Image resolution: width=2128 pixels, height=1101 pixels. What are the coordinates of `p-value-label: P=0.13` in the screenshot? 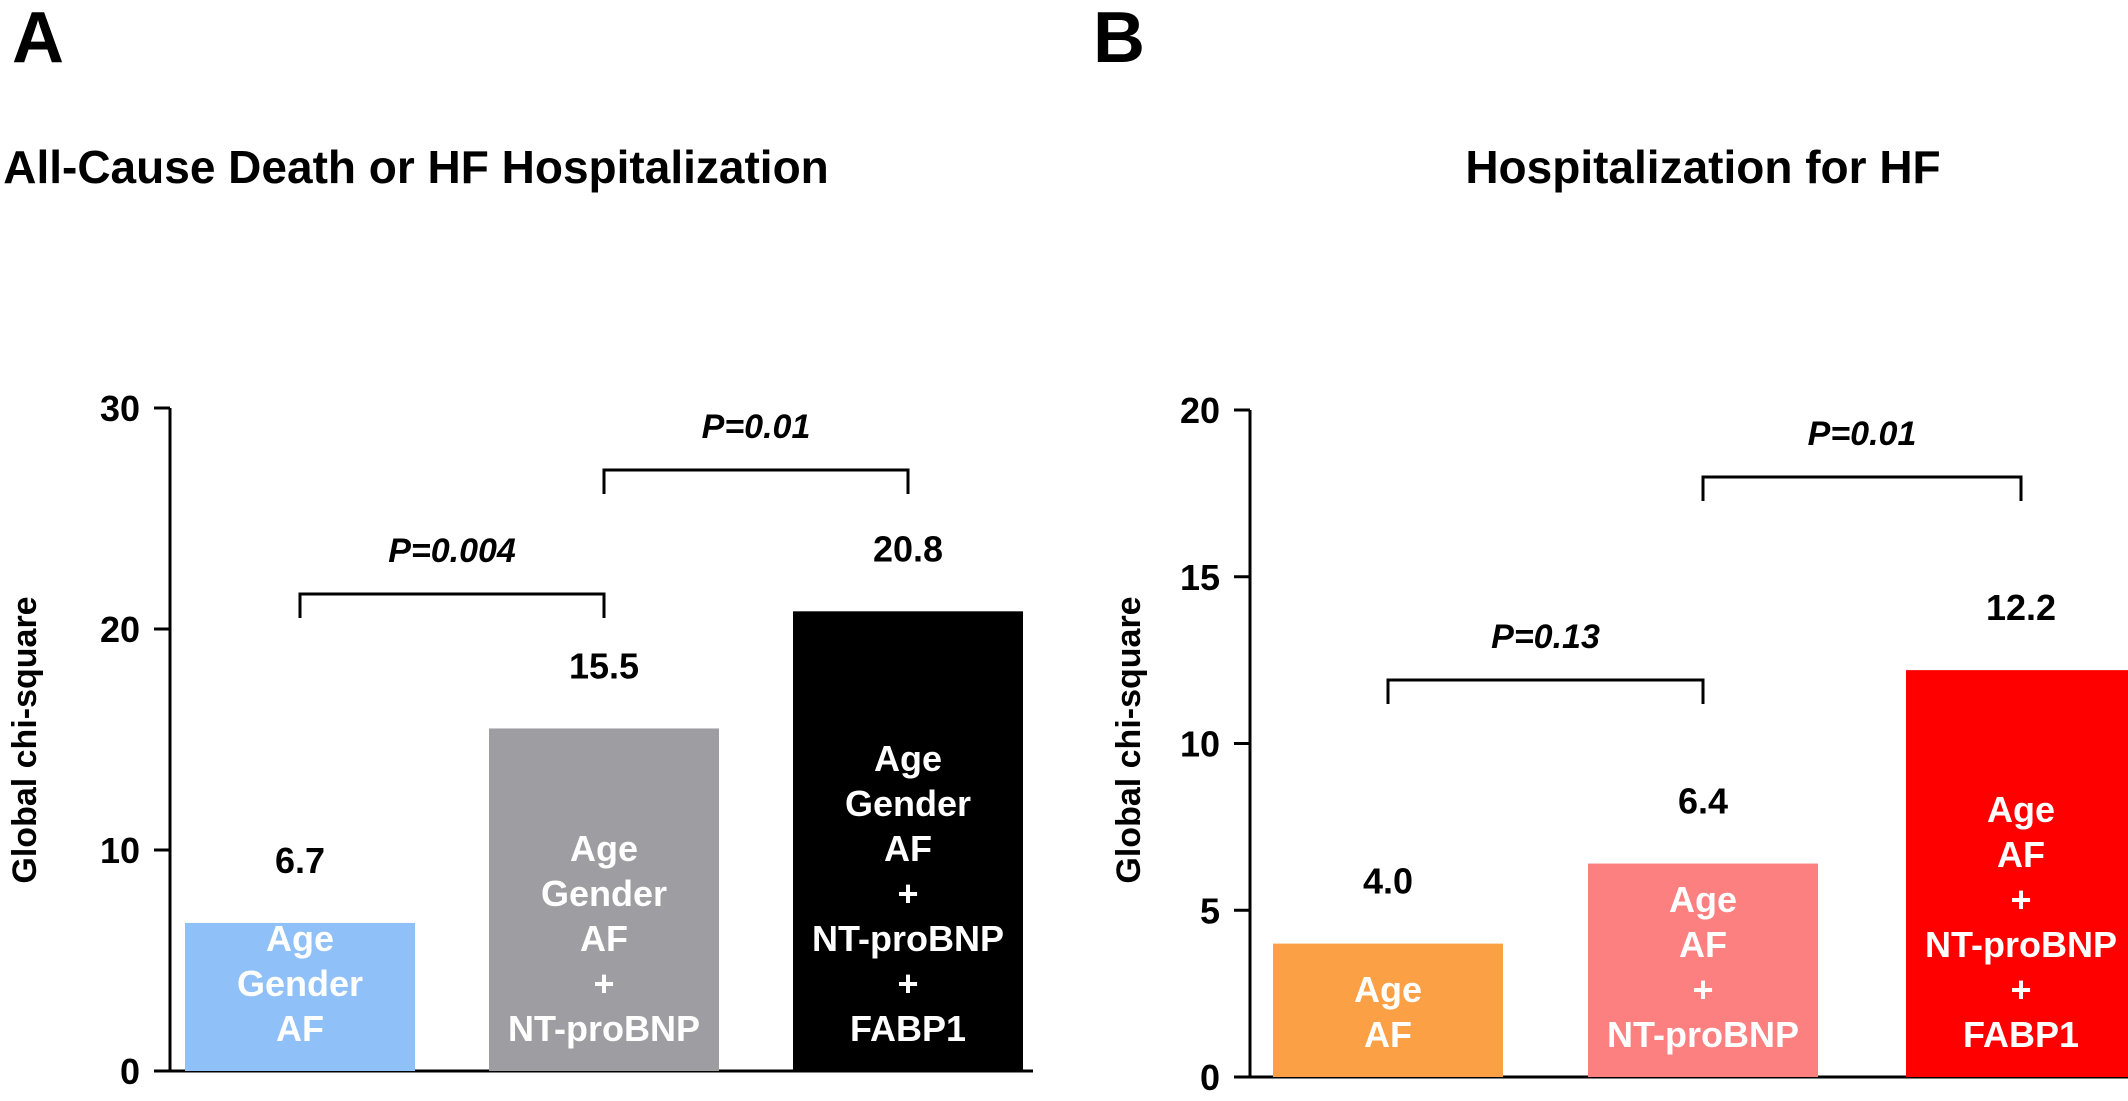 It's located at (1545, 637).